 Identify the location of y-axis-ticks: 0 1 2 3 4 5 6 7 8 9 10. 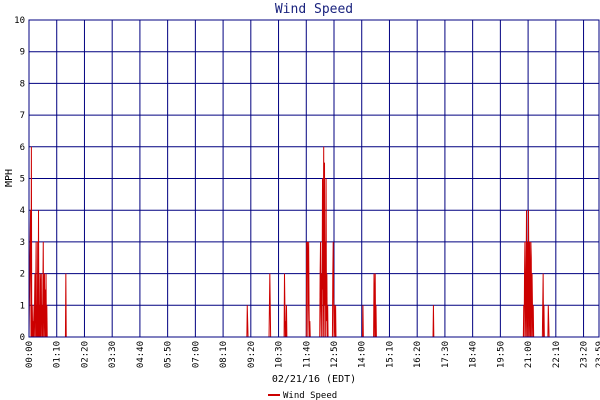
(19, 179).